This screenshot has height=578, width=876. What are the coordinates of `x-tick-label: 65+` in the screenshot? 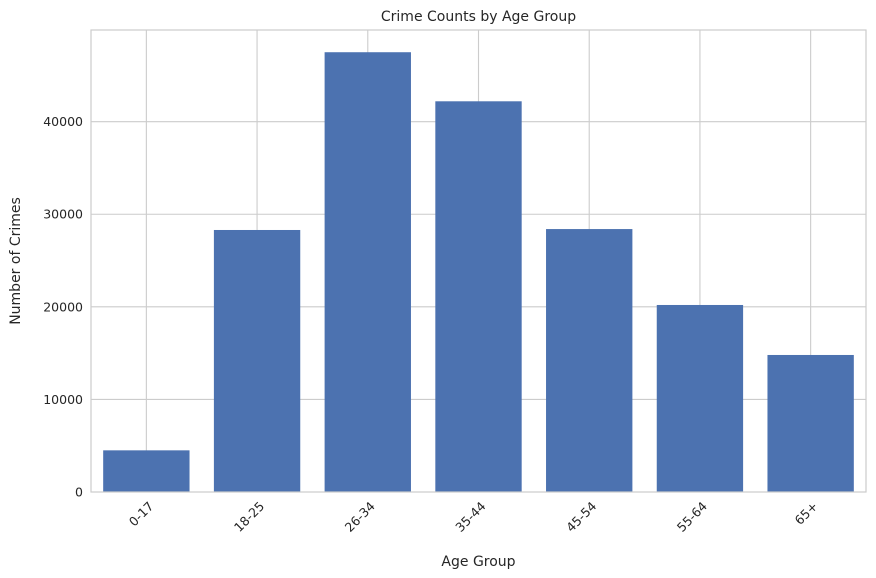 It's located at (805, 513).